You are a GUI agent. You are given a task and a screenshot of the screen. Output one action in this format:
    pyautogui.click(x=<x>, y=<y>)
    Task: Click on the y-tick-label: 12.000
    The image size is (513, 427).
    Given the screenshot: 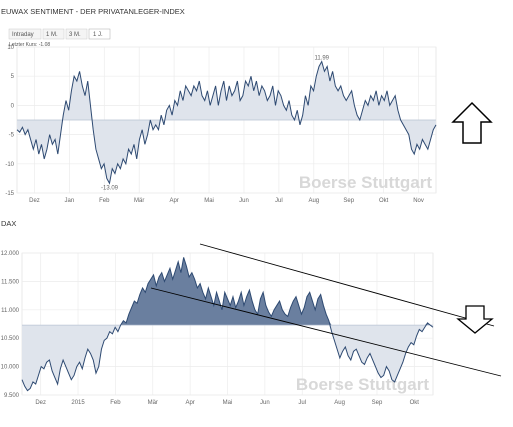 What is the action you would take?
    pyautogui.click(x=10, y=254)
    